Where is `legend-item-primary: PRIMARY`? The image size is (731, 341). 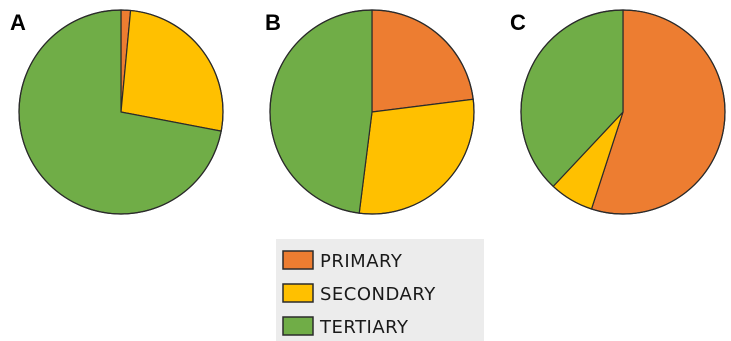 legend-item-primary: PRIMARY is located at coordinates (342, 261).